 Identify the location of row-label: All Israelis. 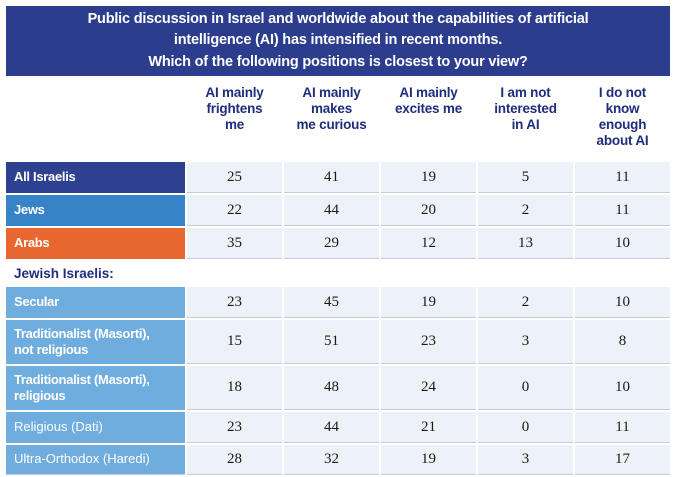
(95, 177).